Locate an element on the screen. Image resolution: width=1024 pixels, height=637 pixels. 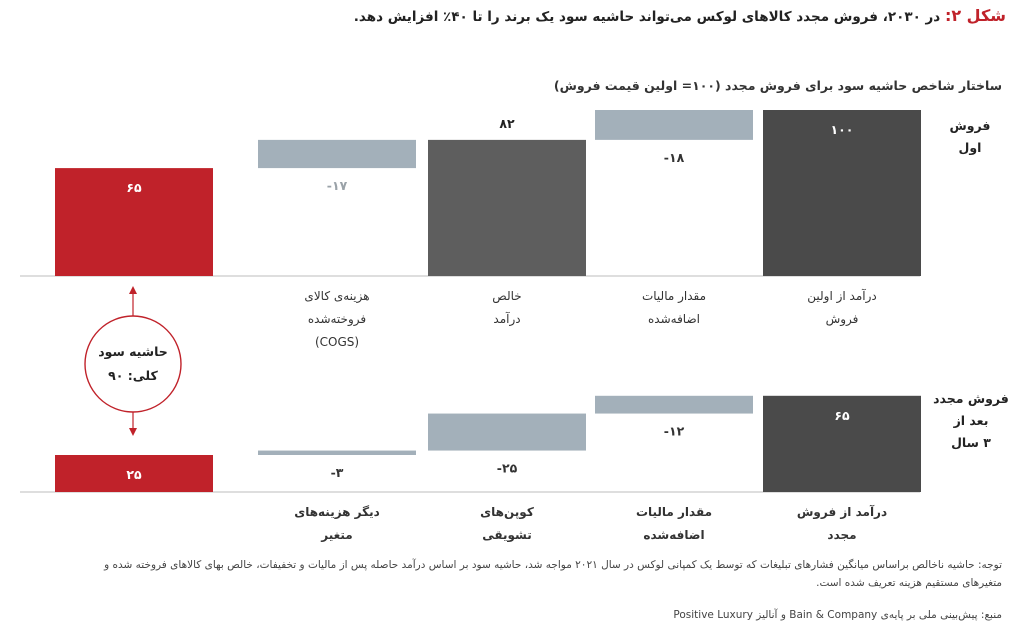
value-label: ۱۰۰ is located at coordinates (842, 129).